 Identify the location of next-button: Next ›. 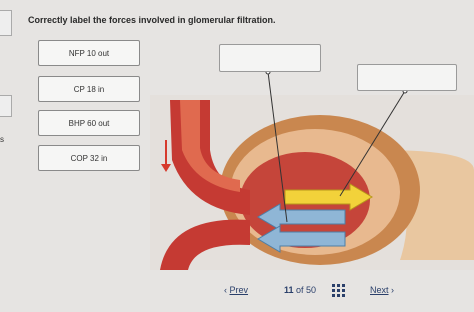
(382, 290).